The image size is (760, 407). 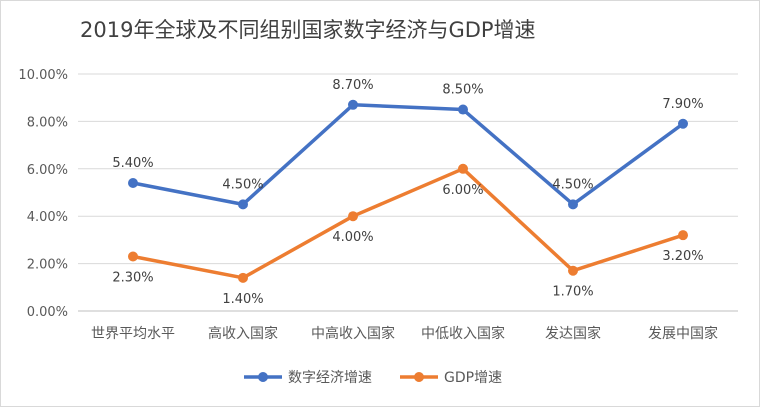 What do you see at coordinates (572, 292) in the screenshot?
I see `data-label: 1.70%` at bounding box center [572, 292].